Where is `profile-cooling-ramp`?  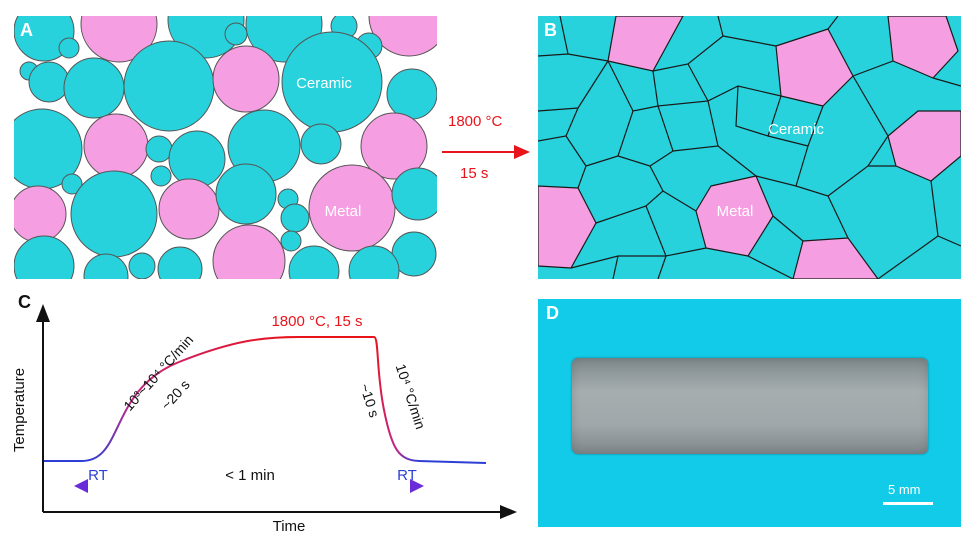 profile-cooling-ramp is located at coordinates (396, 399).